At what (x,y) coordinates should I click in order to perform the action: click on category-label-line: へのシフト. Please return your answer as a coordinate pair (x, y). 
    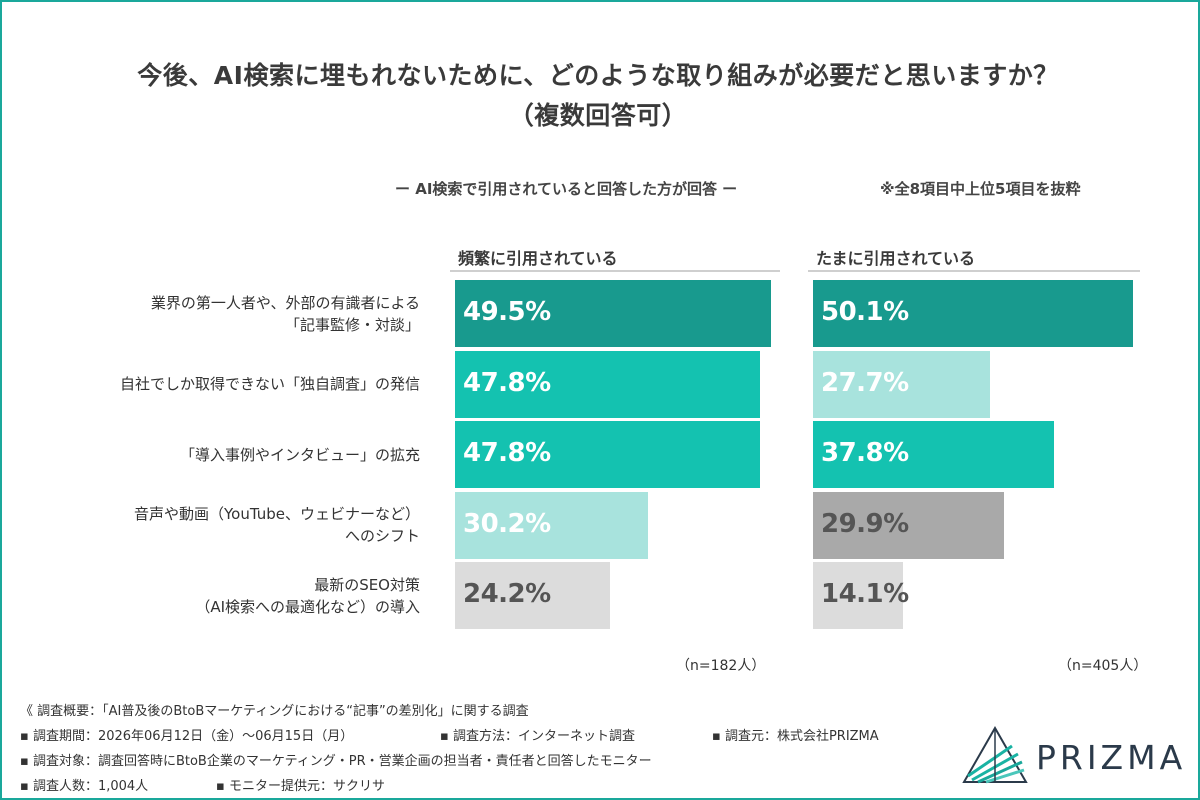
    Looking at the image, I should click on (382, 536).